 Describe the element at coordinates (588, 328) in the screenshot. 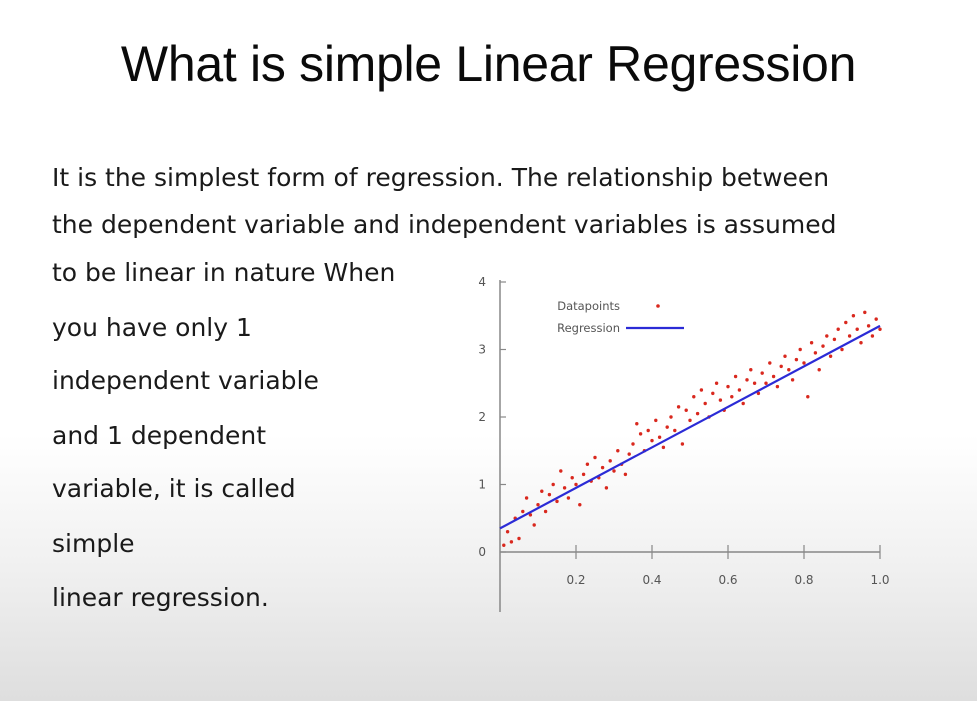

I see `legend-label-regression: Regression` at that location.